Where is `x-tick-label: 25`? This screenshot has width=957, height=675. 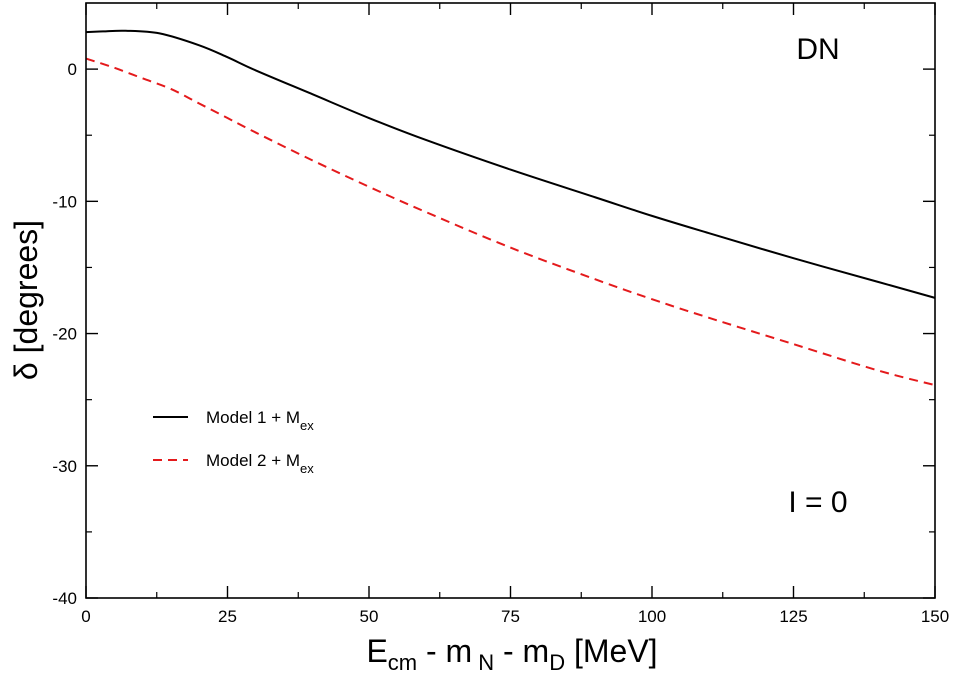 x-tick-label: 25 is located at coordinates (227, 616).